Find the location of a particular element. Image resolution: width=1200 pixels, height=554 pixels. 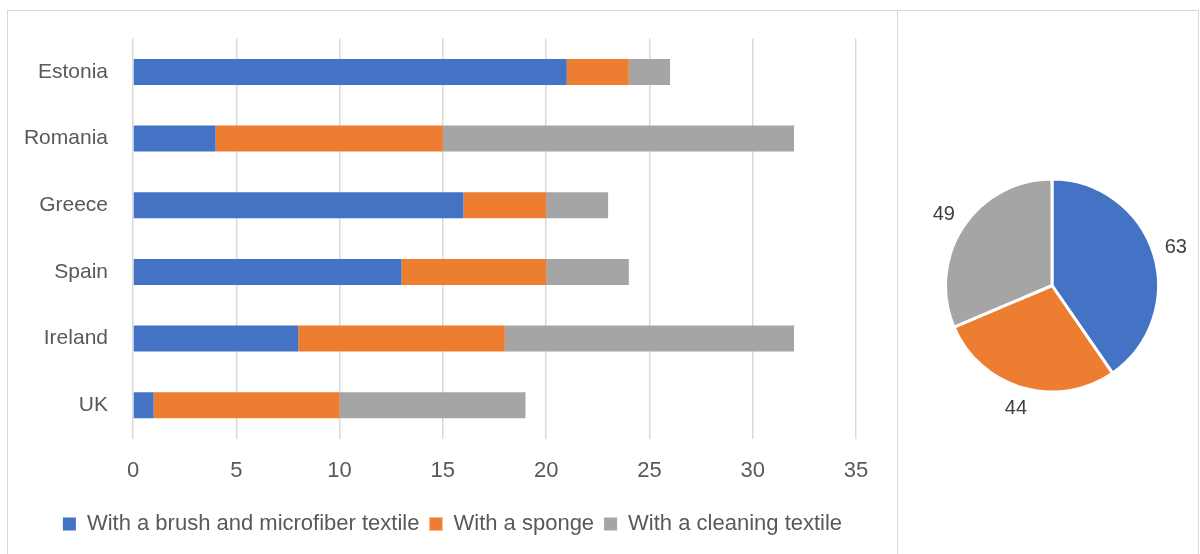

y-tick-label: Estonia is located at coordinates (73, 70).